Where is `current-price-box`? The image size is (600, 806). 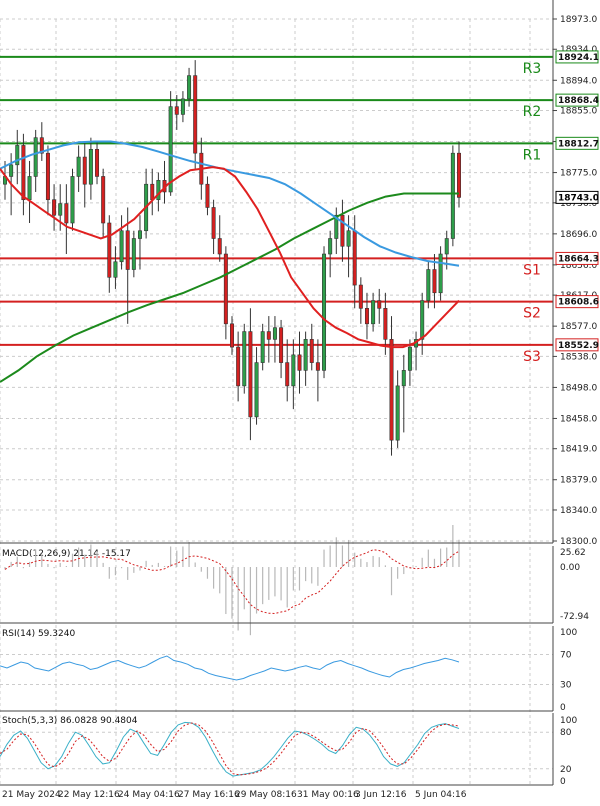
current-price-box is located at coordinates (577, 197).